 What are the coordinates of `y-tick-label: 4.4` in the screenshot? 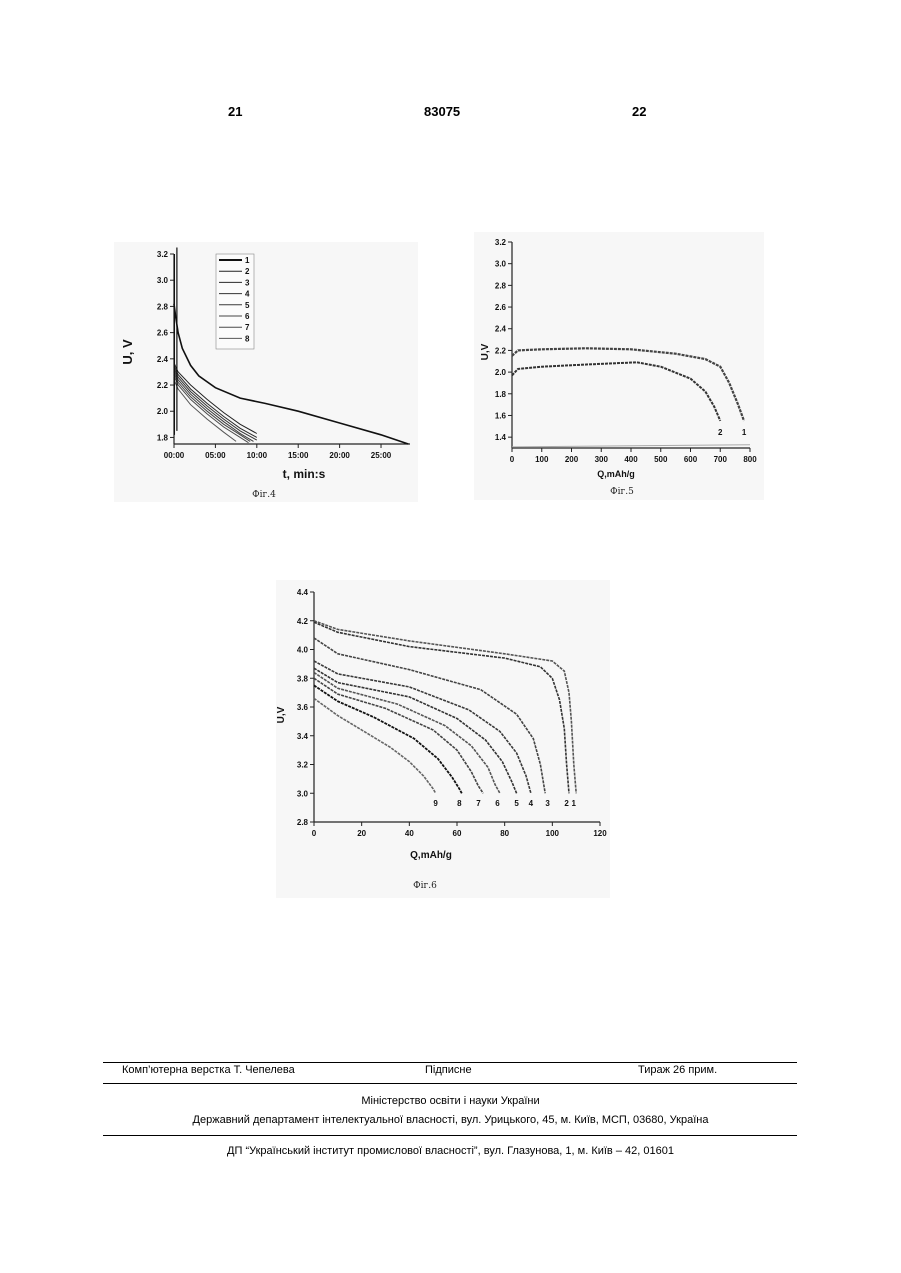 It's located at (303, 592).